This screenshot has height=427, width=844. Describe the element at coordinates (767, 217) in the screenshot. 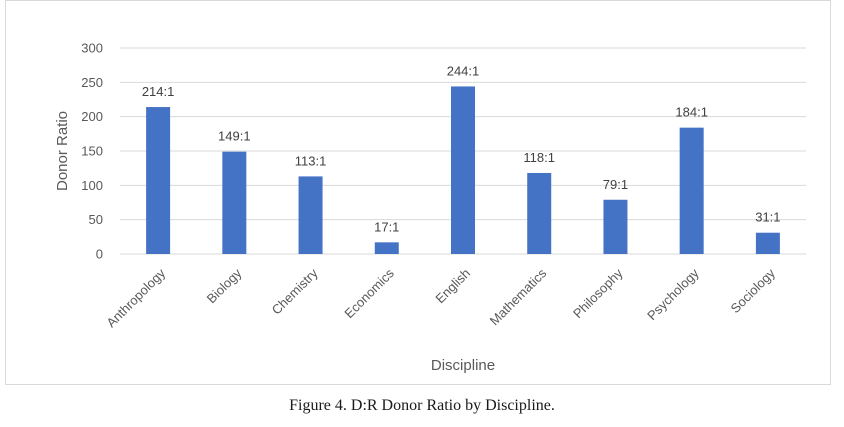

I see `data-label: 31:1` at that location.